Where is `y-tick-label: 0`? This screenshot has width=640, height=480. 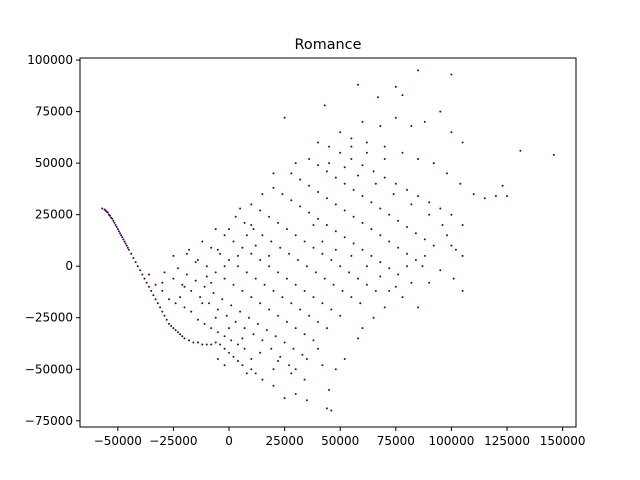 y-tick-label: 0 is located at coordinates (69, 266).